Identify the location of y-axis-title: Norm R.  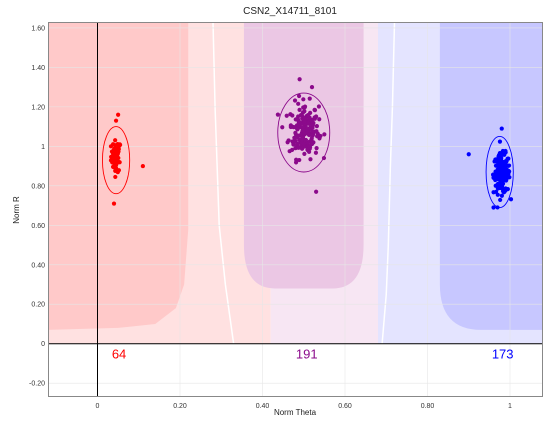
(16, 210).